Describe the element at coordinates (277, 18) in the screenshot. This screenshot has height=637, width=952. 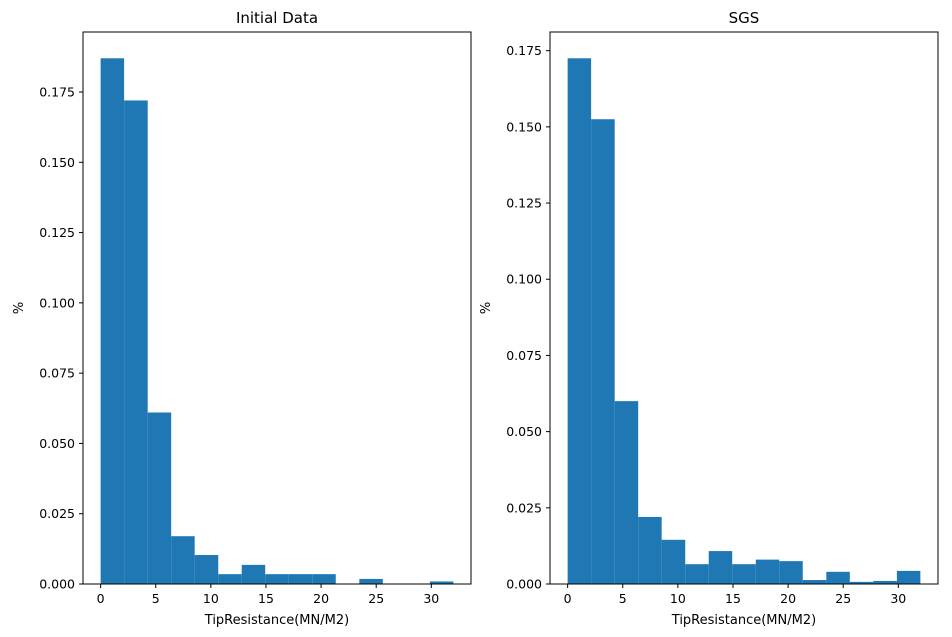
I see `chart-title: Initial Data` at that location.